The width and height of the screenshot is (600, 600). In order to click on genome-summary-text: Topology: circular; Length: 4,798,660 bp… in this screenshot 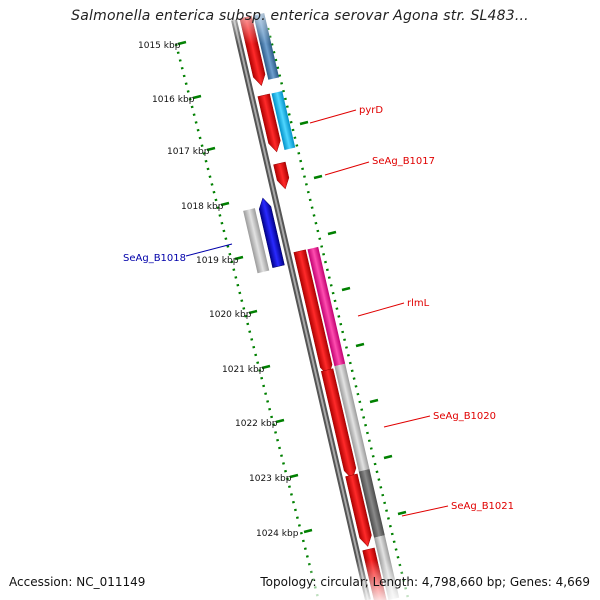, I will do `click(425, 582)`.